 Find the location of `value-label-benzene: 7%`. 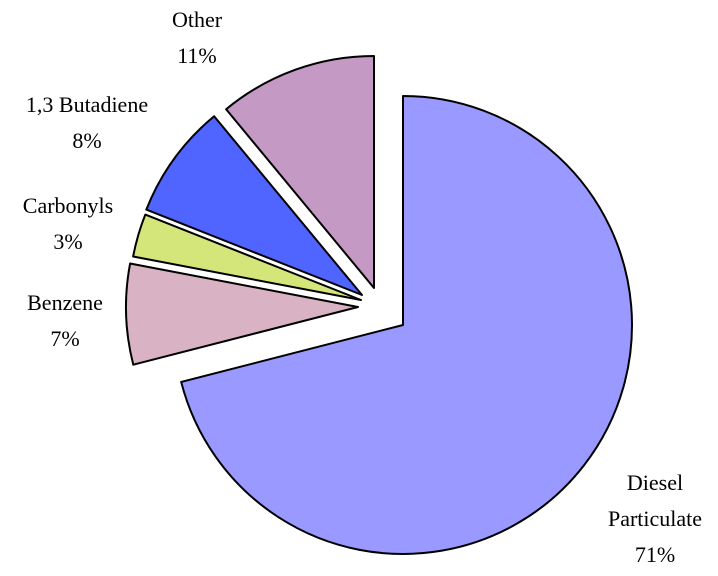

value-label-benzene: 7% is located at coordinates (64, 338).